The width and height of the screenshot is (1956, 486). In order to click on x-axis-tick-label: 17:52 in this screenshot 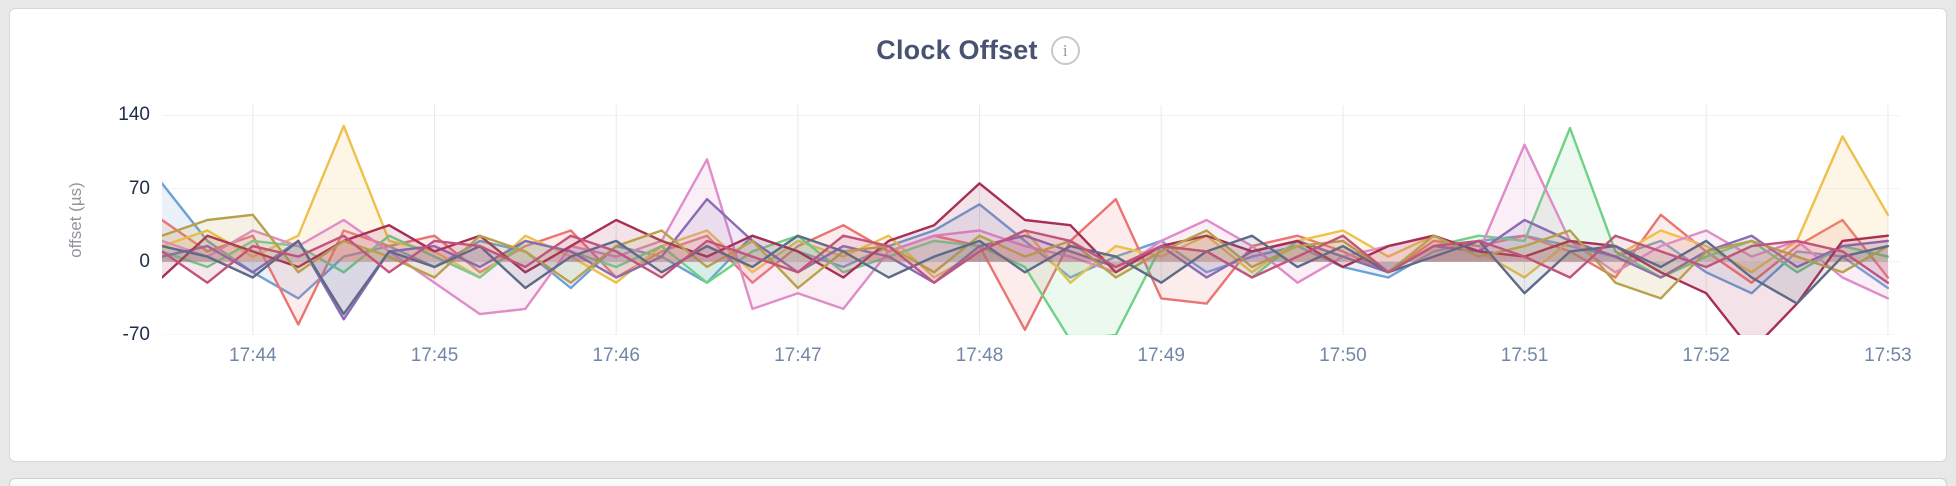, I will do `click(1706, 355)`.